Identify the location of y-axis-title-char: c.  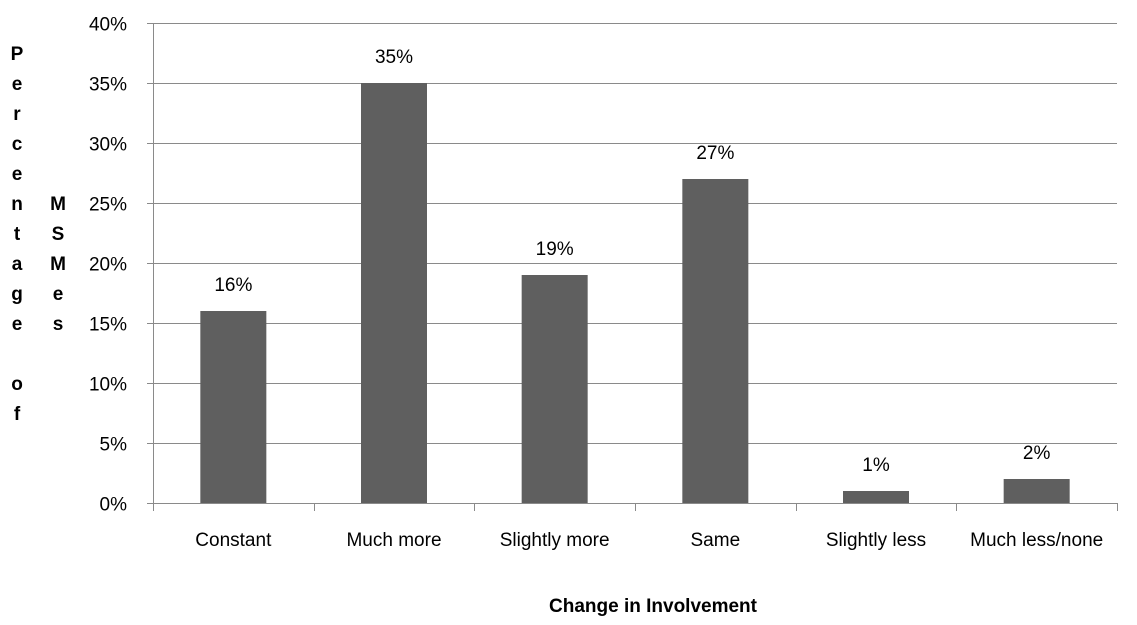
(17, 144).